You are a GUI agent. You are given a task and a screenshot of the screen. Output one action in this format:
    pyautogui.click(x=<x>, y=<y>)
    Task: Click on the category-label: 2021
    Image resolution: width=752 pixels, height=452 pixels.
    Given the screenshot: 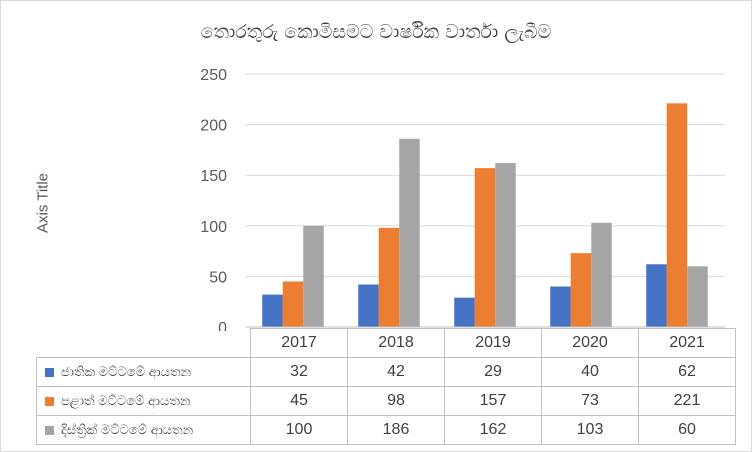 What is the action you would take?
    pyautogui.click(x=687, y=343)
    